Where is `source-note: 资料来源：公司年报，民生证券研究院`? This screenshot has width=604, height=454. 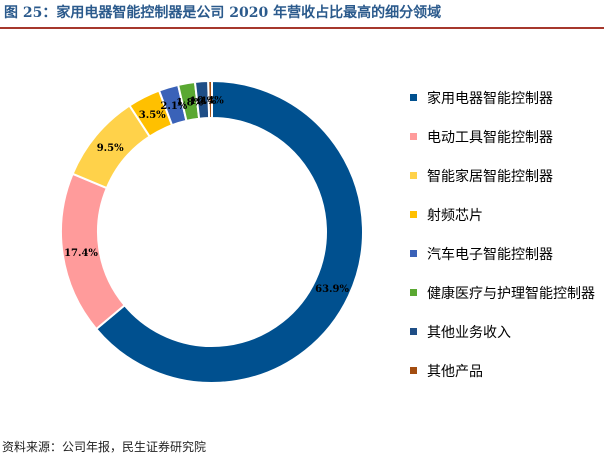 source-note: 资料来源：公司年报，民生证券研究院 is located at coordinates (104, 447).